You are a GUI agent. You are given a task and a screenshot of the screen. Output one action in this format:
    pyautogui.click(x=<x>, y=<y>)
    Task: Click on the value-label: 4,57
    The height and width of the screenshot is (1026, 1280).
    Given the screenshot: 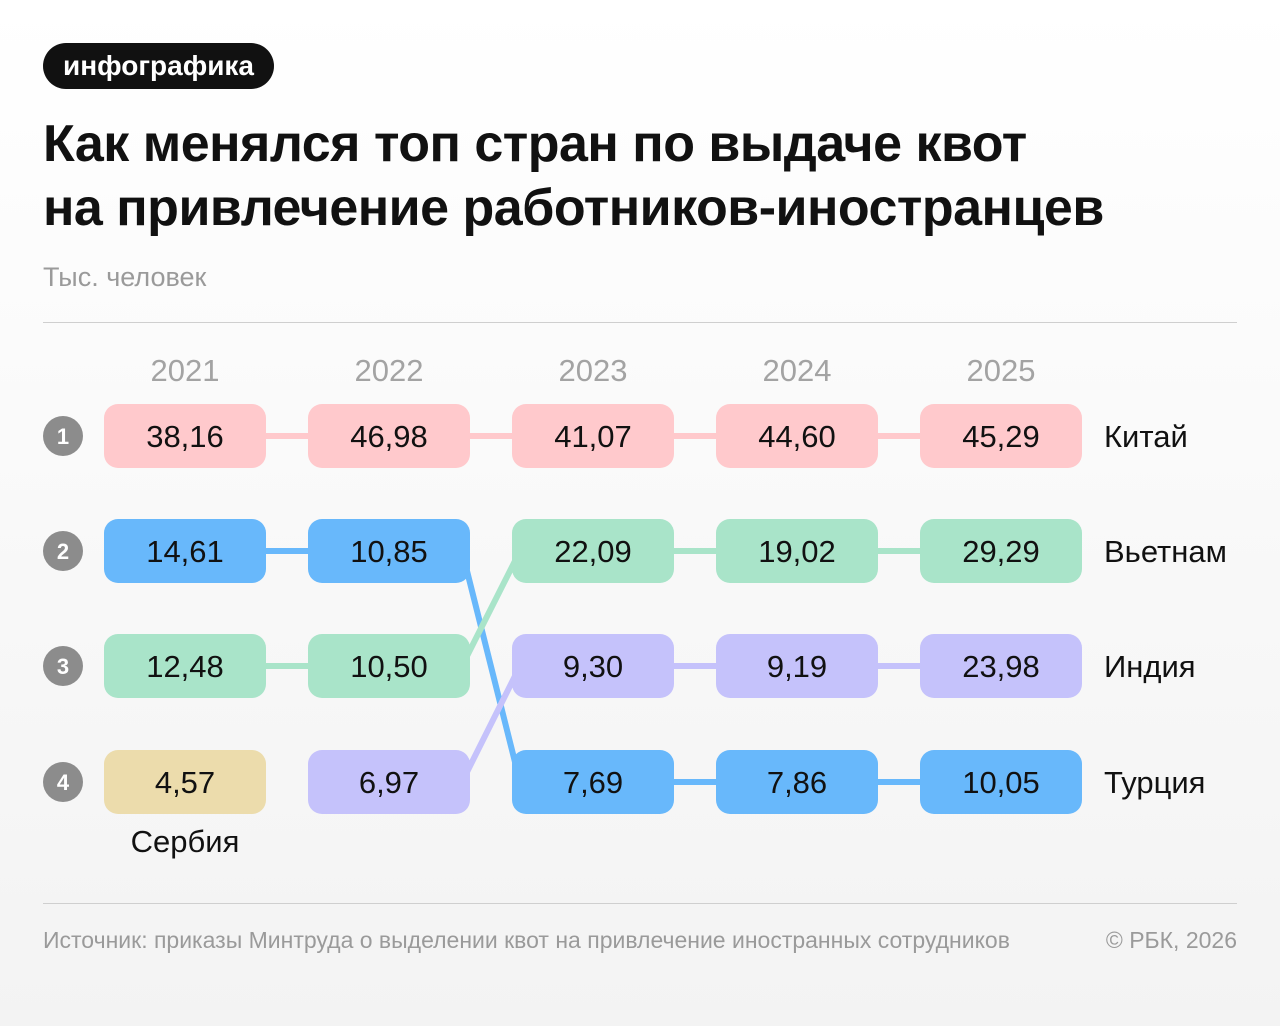 What is the action you would take?
    pyautogui.click(x=185, y=782)
    